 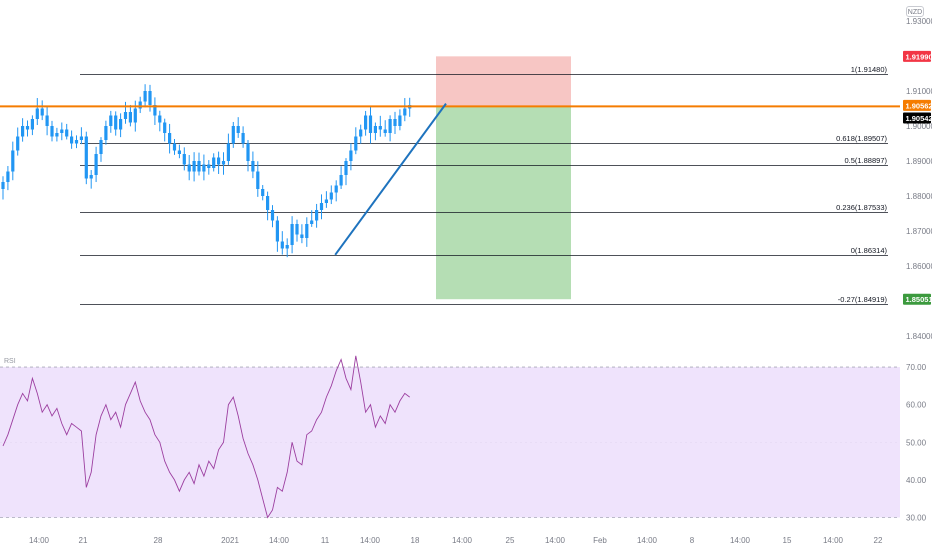 I want to click on take-profit-zone, so click(x=503, y=203).